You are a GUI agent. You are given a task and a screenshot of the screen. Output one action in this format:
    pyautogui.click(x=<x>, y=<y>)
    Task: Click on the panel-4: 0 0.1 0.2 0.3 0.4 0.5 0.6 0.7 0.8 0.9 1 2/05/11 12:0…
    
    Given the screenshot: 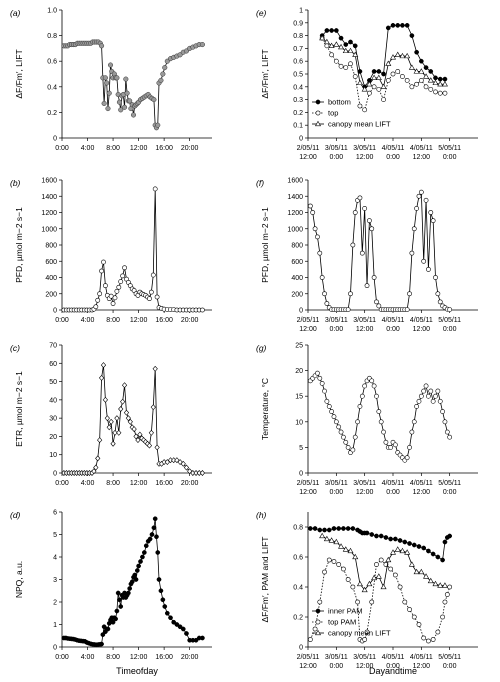 What is the action you would take?
    pyautogui.click(x=367, y=84)
    